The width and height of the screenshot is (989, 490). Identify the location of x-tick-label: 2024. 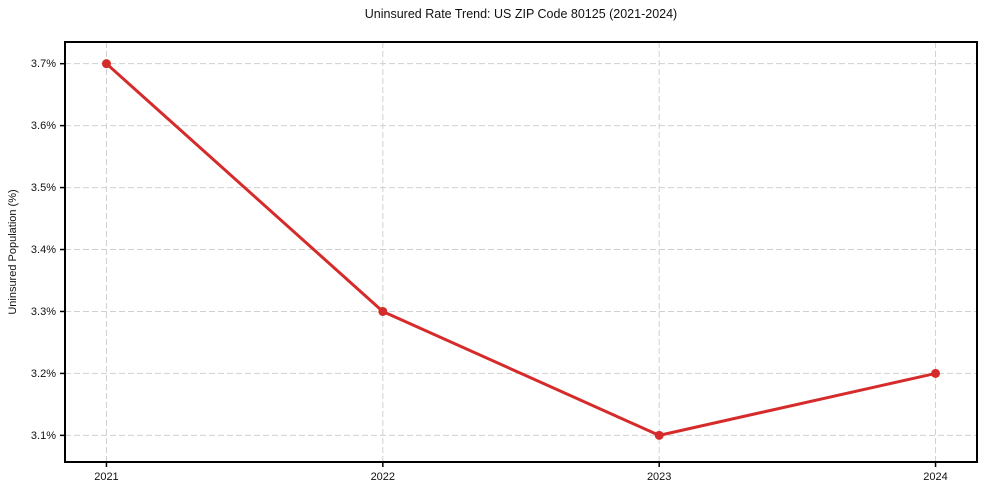
(935, 477).